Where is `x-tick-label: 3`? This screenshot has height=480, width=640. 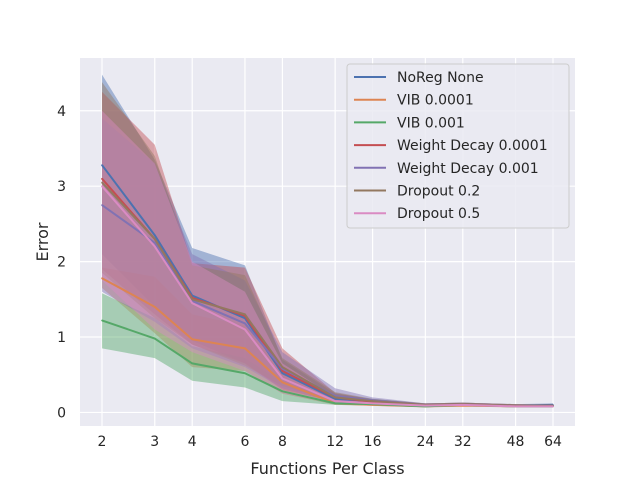
x-tick-label: 3 is located at coordinates (154, 442).